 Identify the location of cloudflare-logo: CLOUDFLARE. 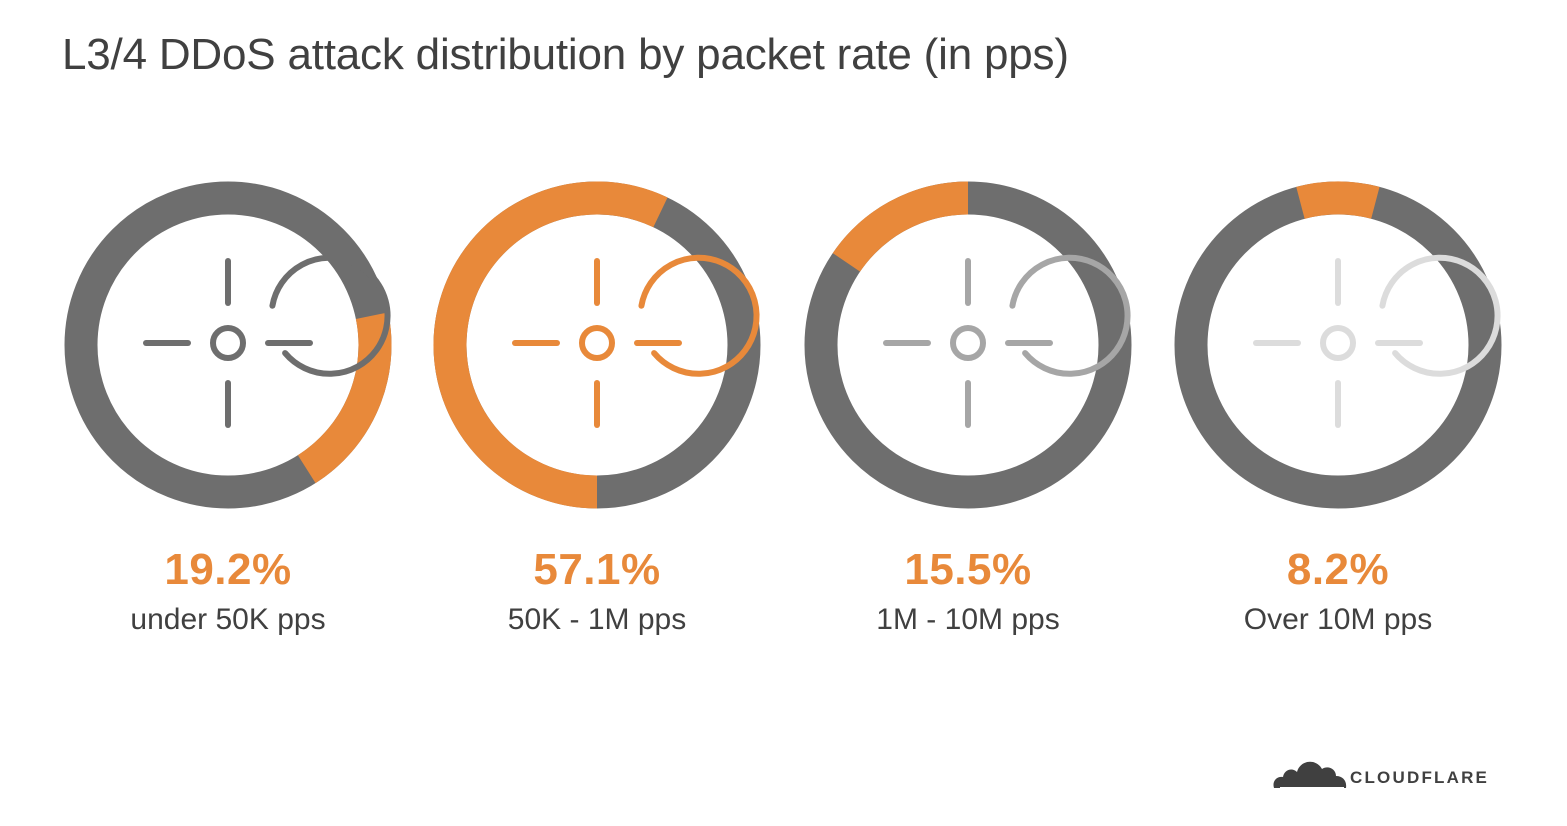
(1390, 770).